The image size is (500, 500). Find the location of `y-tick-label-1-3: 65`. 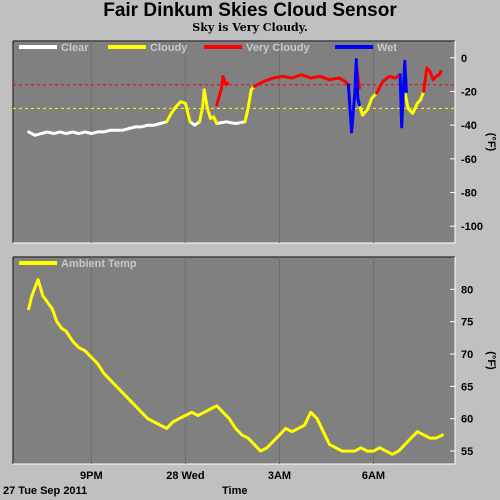

y-tick-label-1-3: 65 is located at coordinates (467, 387).